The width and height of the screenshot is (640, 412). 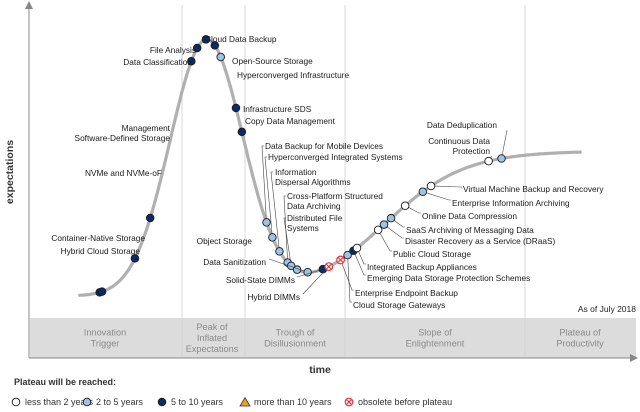 I want to click on phase-label-2: Expectations, so click(x=212, y=349).